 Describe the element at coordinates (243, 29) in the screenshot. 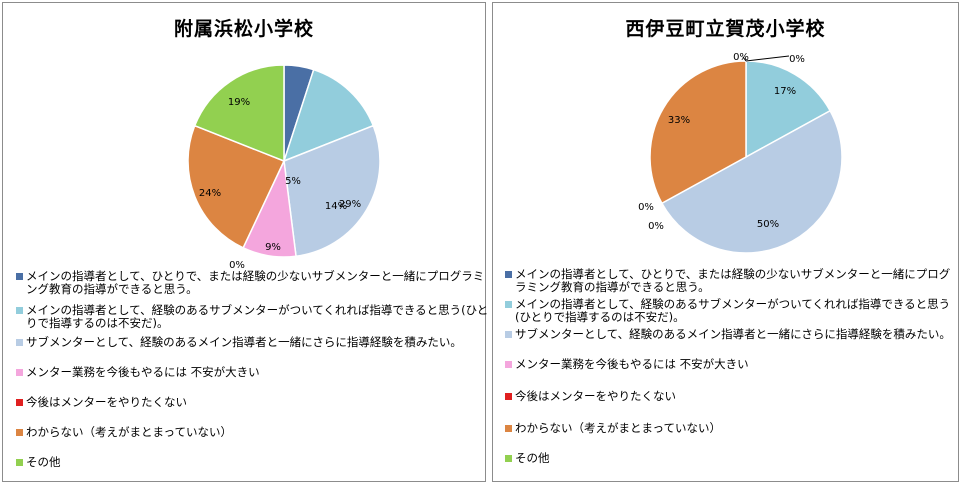

I see `chart-title: 附属浜松小学校` at that location.